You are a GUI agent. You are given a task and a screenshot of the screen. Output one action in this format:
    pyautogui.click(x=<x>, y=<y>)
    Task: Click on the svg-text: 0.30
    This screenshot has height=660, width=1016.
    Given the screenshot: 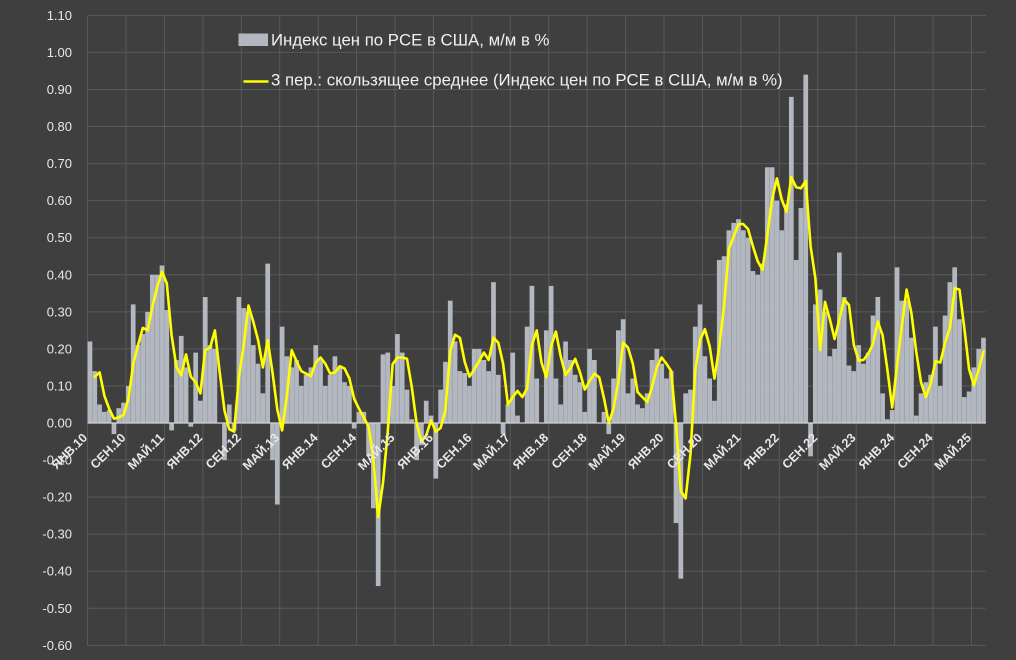 What is the action you would take?
    pyautogui.click(x=59, y=311)
    